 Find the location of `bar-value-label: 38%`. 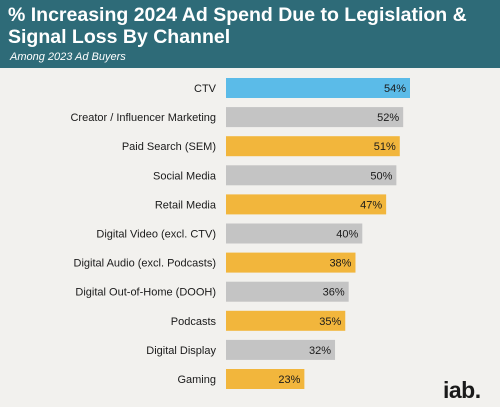

bar-value-label: 38% is located at coordinates (340, 264).